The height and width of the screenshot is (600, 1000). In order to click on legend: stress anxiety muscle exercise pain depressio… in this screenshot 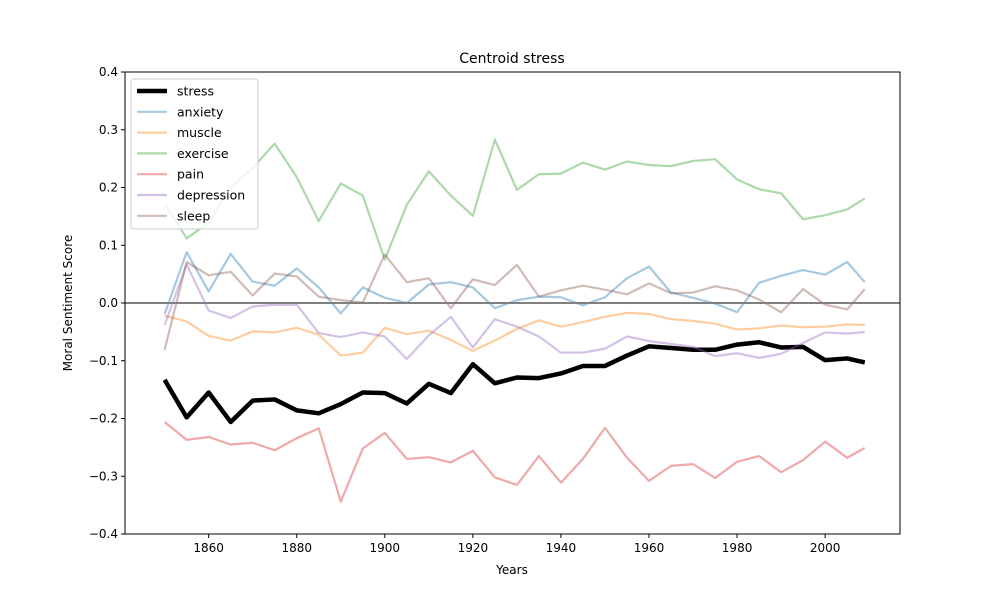, I will do `click(194, 154)`.